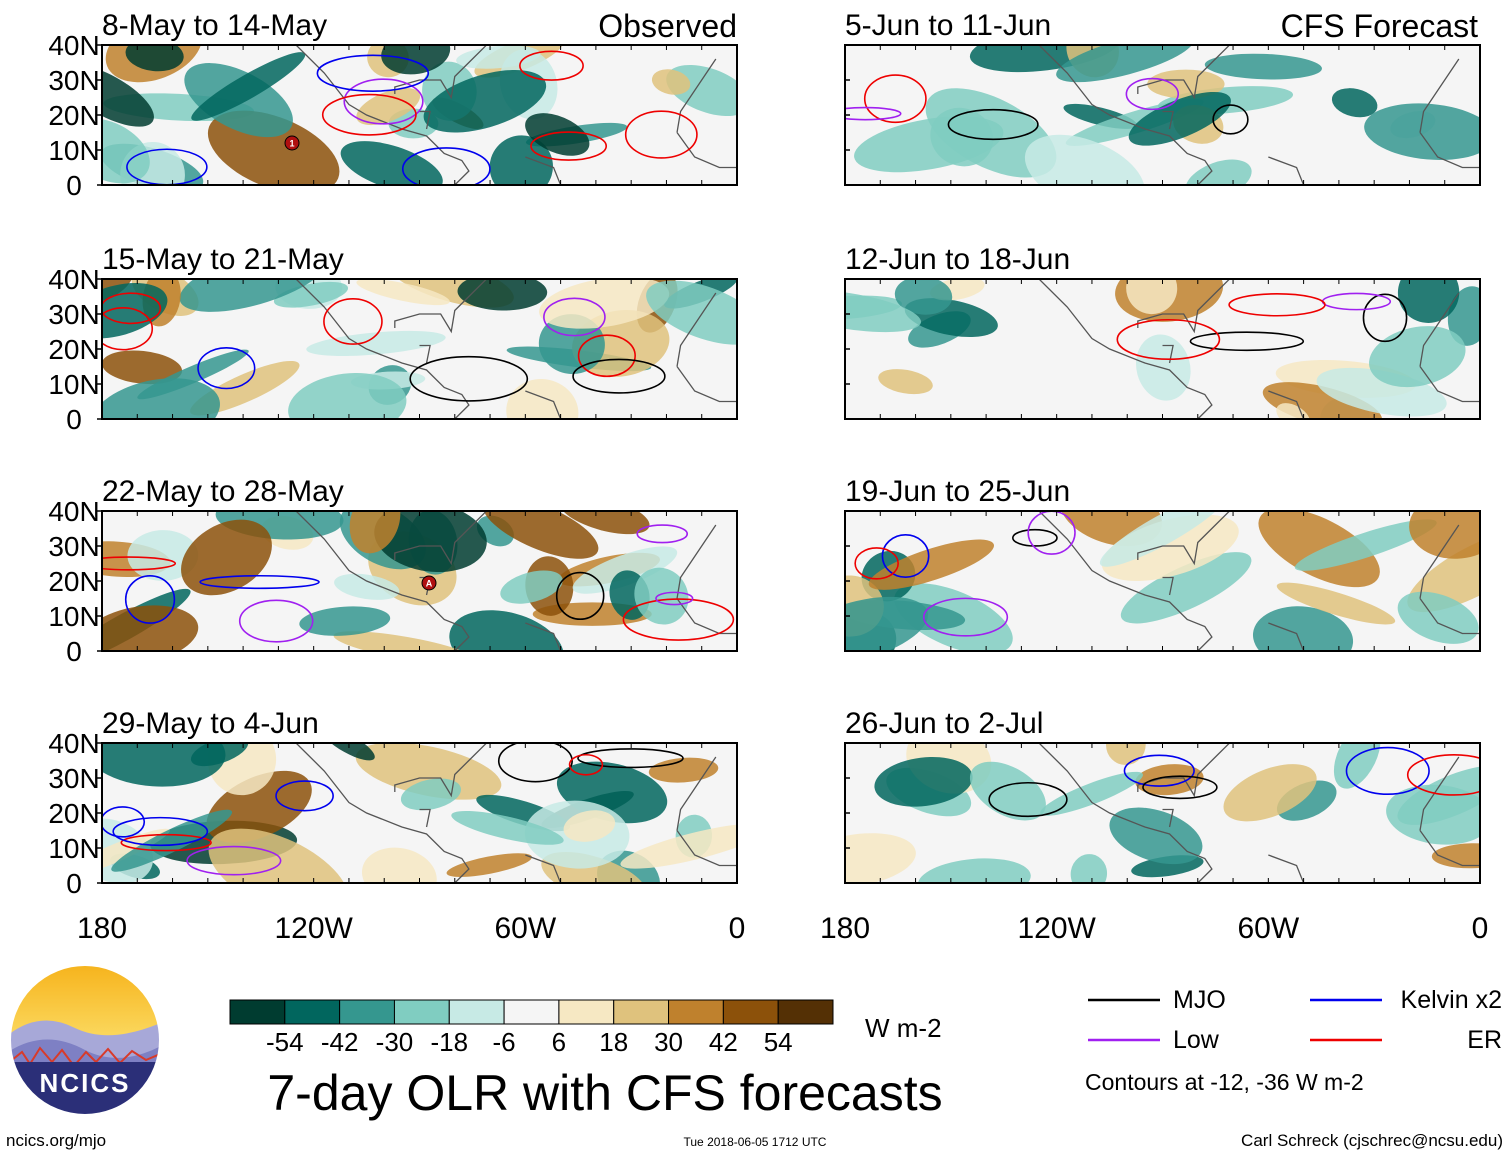  What do you see at coordinates (449, 1042) in the screenshot?
I see `colorbar-tick-label: -18` at bounding box center [449, 1042].